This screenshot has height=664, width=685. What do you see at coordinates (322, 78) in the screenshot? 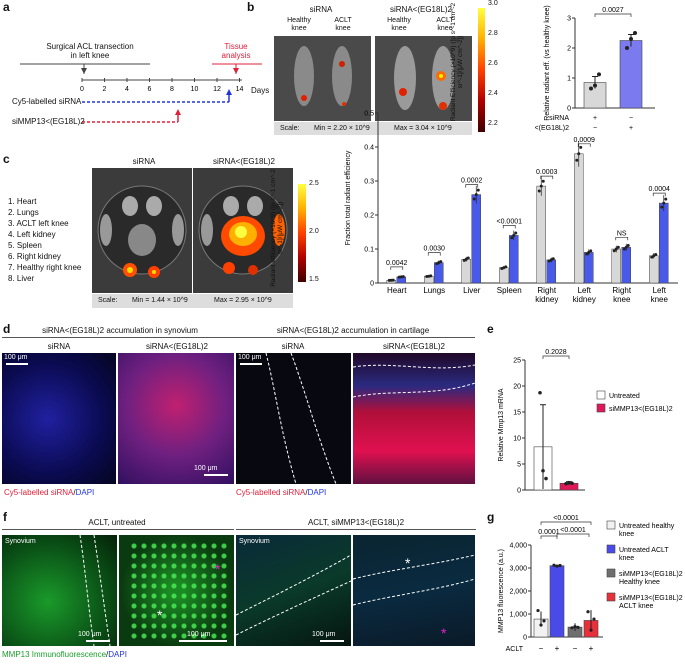
I see `b-image-sirna` at bounding box center [322, 78].